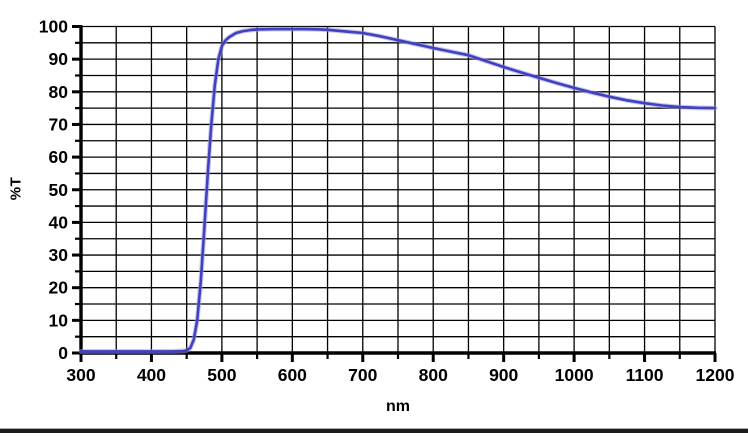  I want to click on y-tick-label: 20, so click(59, 288).